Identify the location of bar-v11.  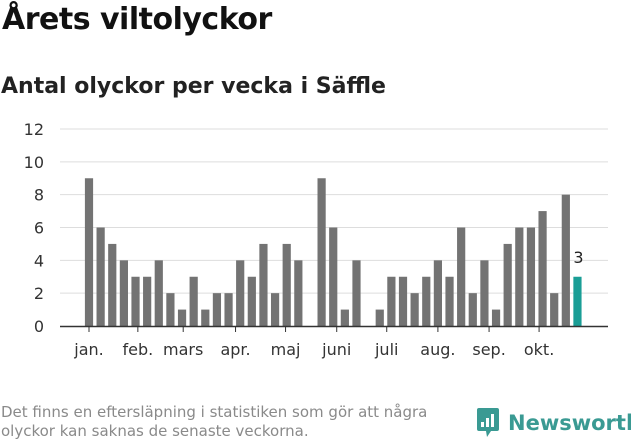
(205, 317).